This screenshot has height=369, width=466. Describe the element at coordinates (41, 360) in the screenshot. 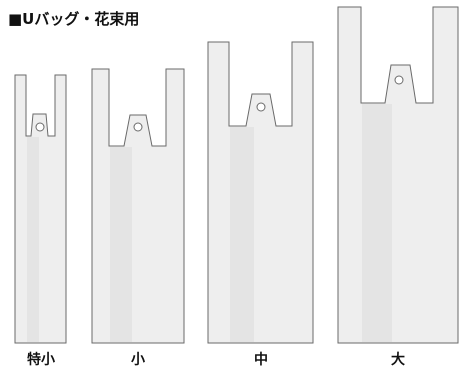

I see `label-extra-small: 特小` at that location.